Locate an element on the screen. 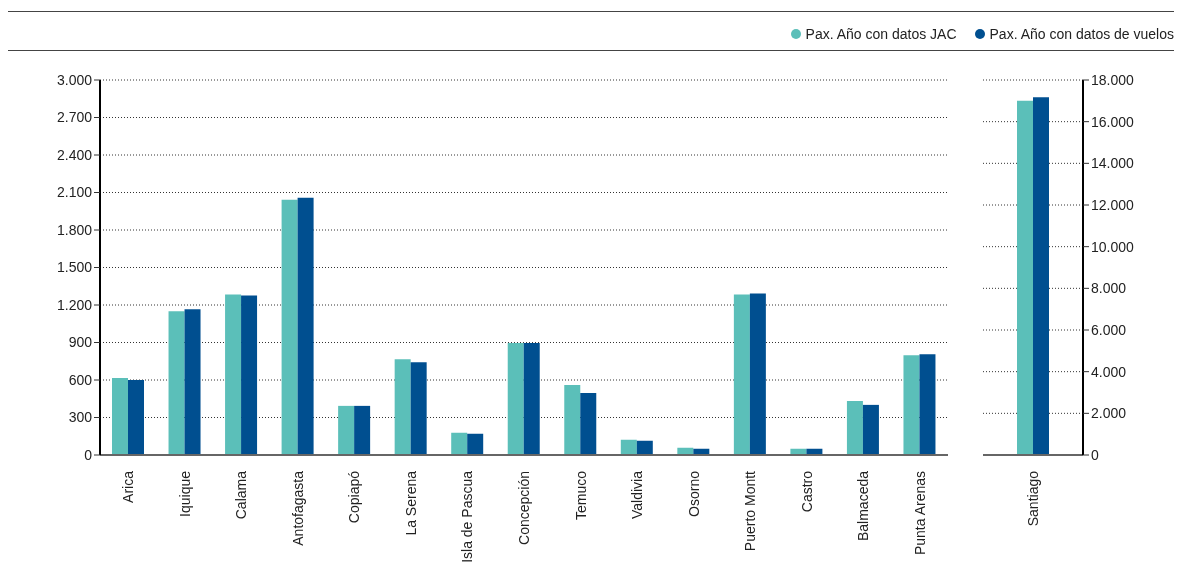 The height and width of the screenshot is (573, 1182). x-tick-label: La Serena is located at coordinates (410, 503).